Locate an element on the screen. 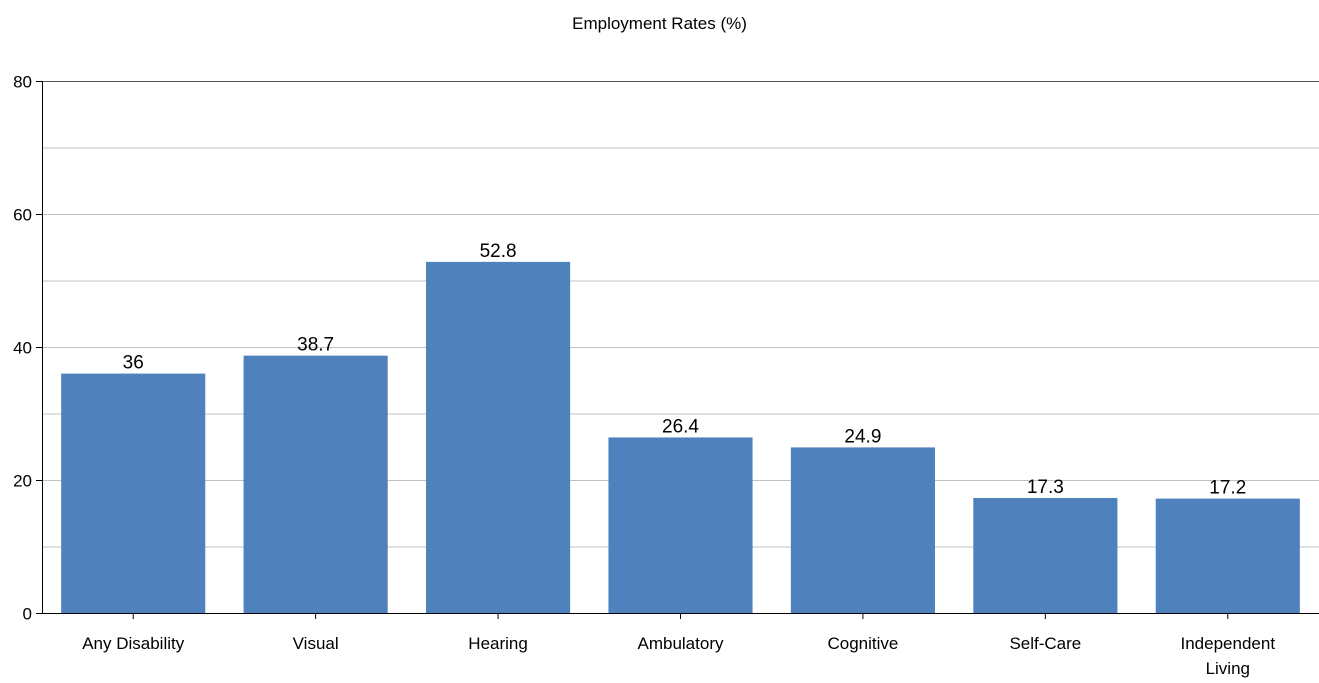 The height and width of the screenshot is (683, 1319). x-tick-label: Visual is located at coordinates (316, 643).